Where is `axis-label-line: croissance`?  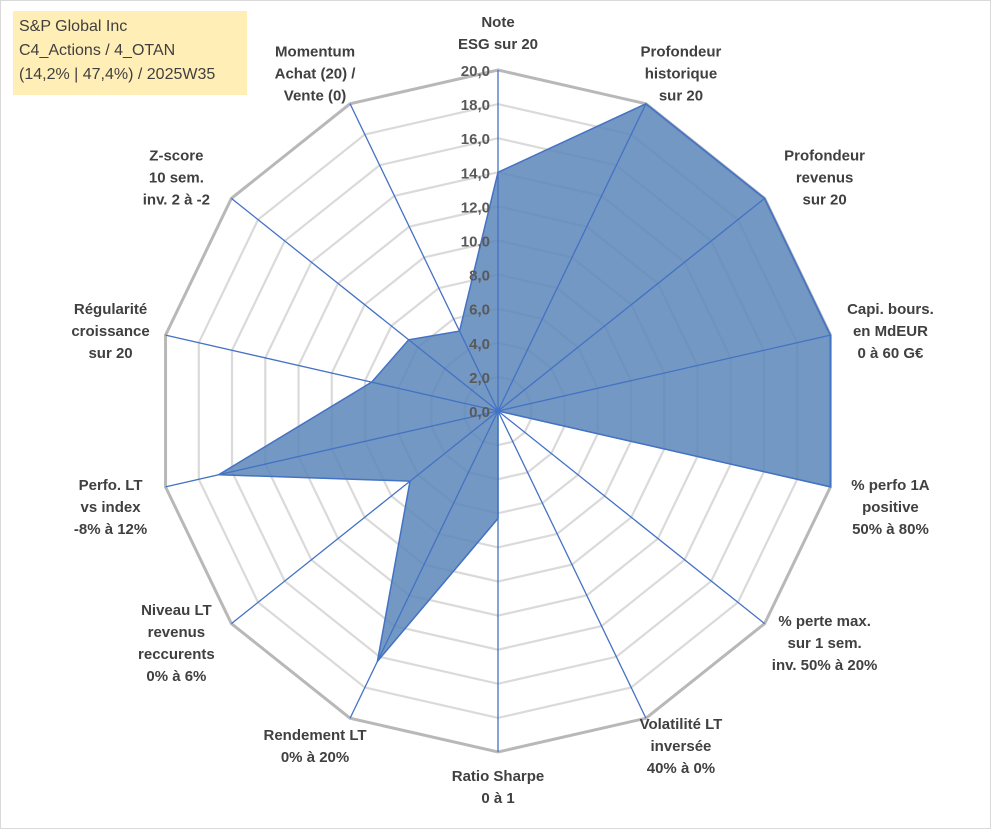 axis-label-line: croissance is located at coordinates (110, 331).